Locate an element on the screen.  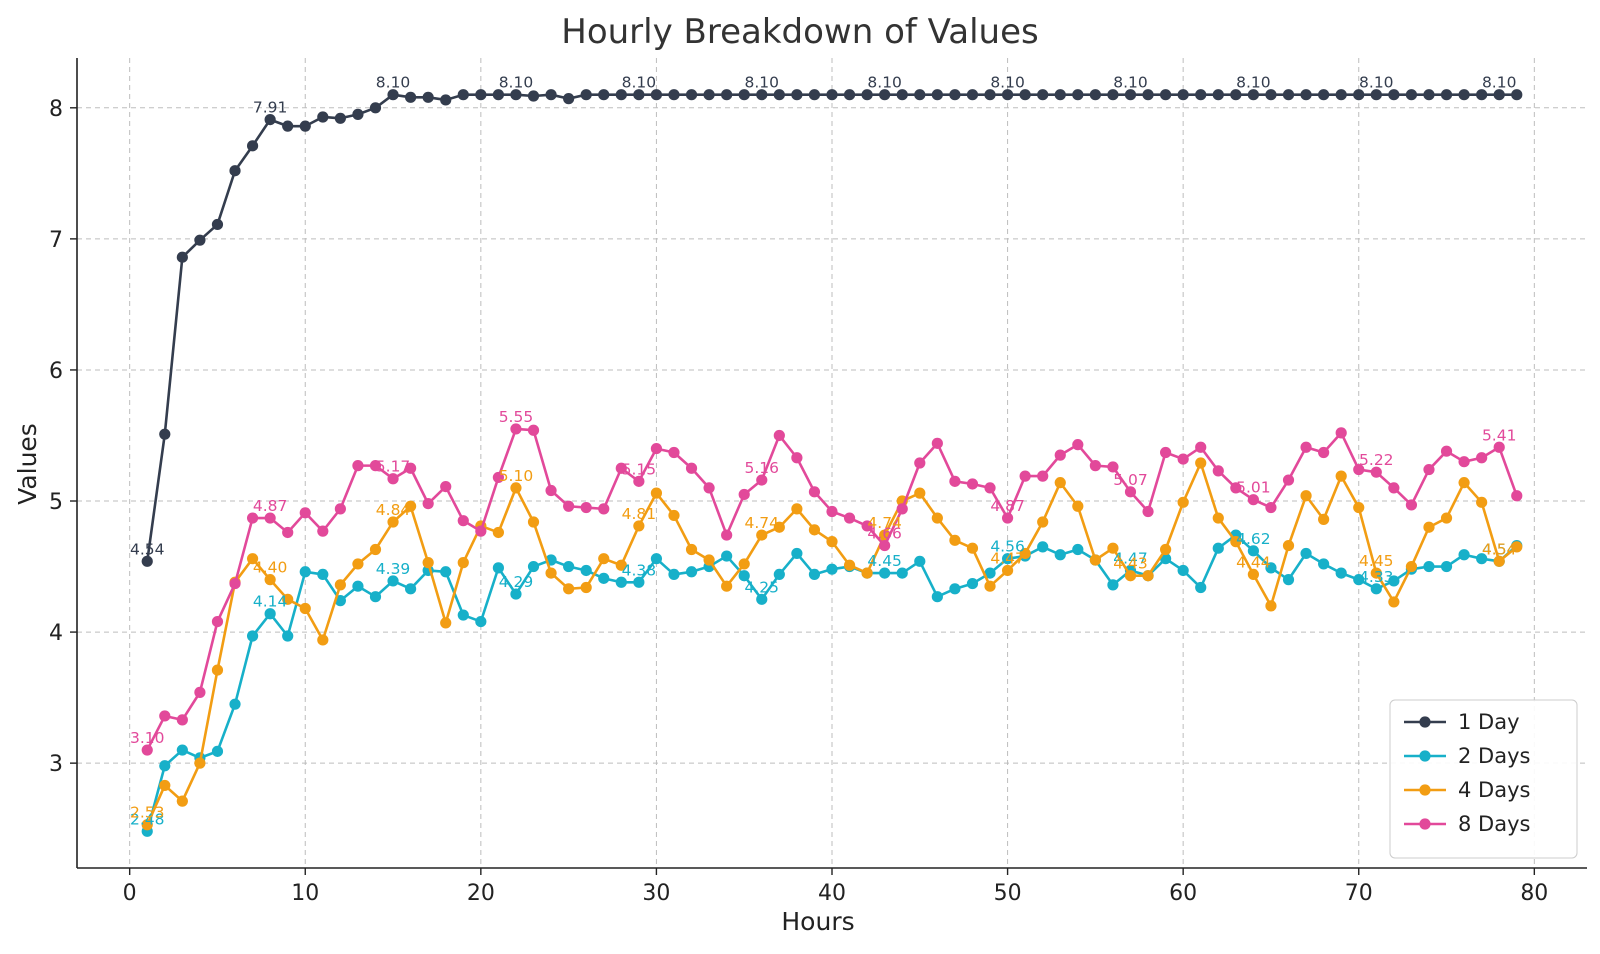
legend-label: 4 Days is located at coordinates (1494, 790).